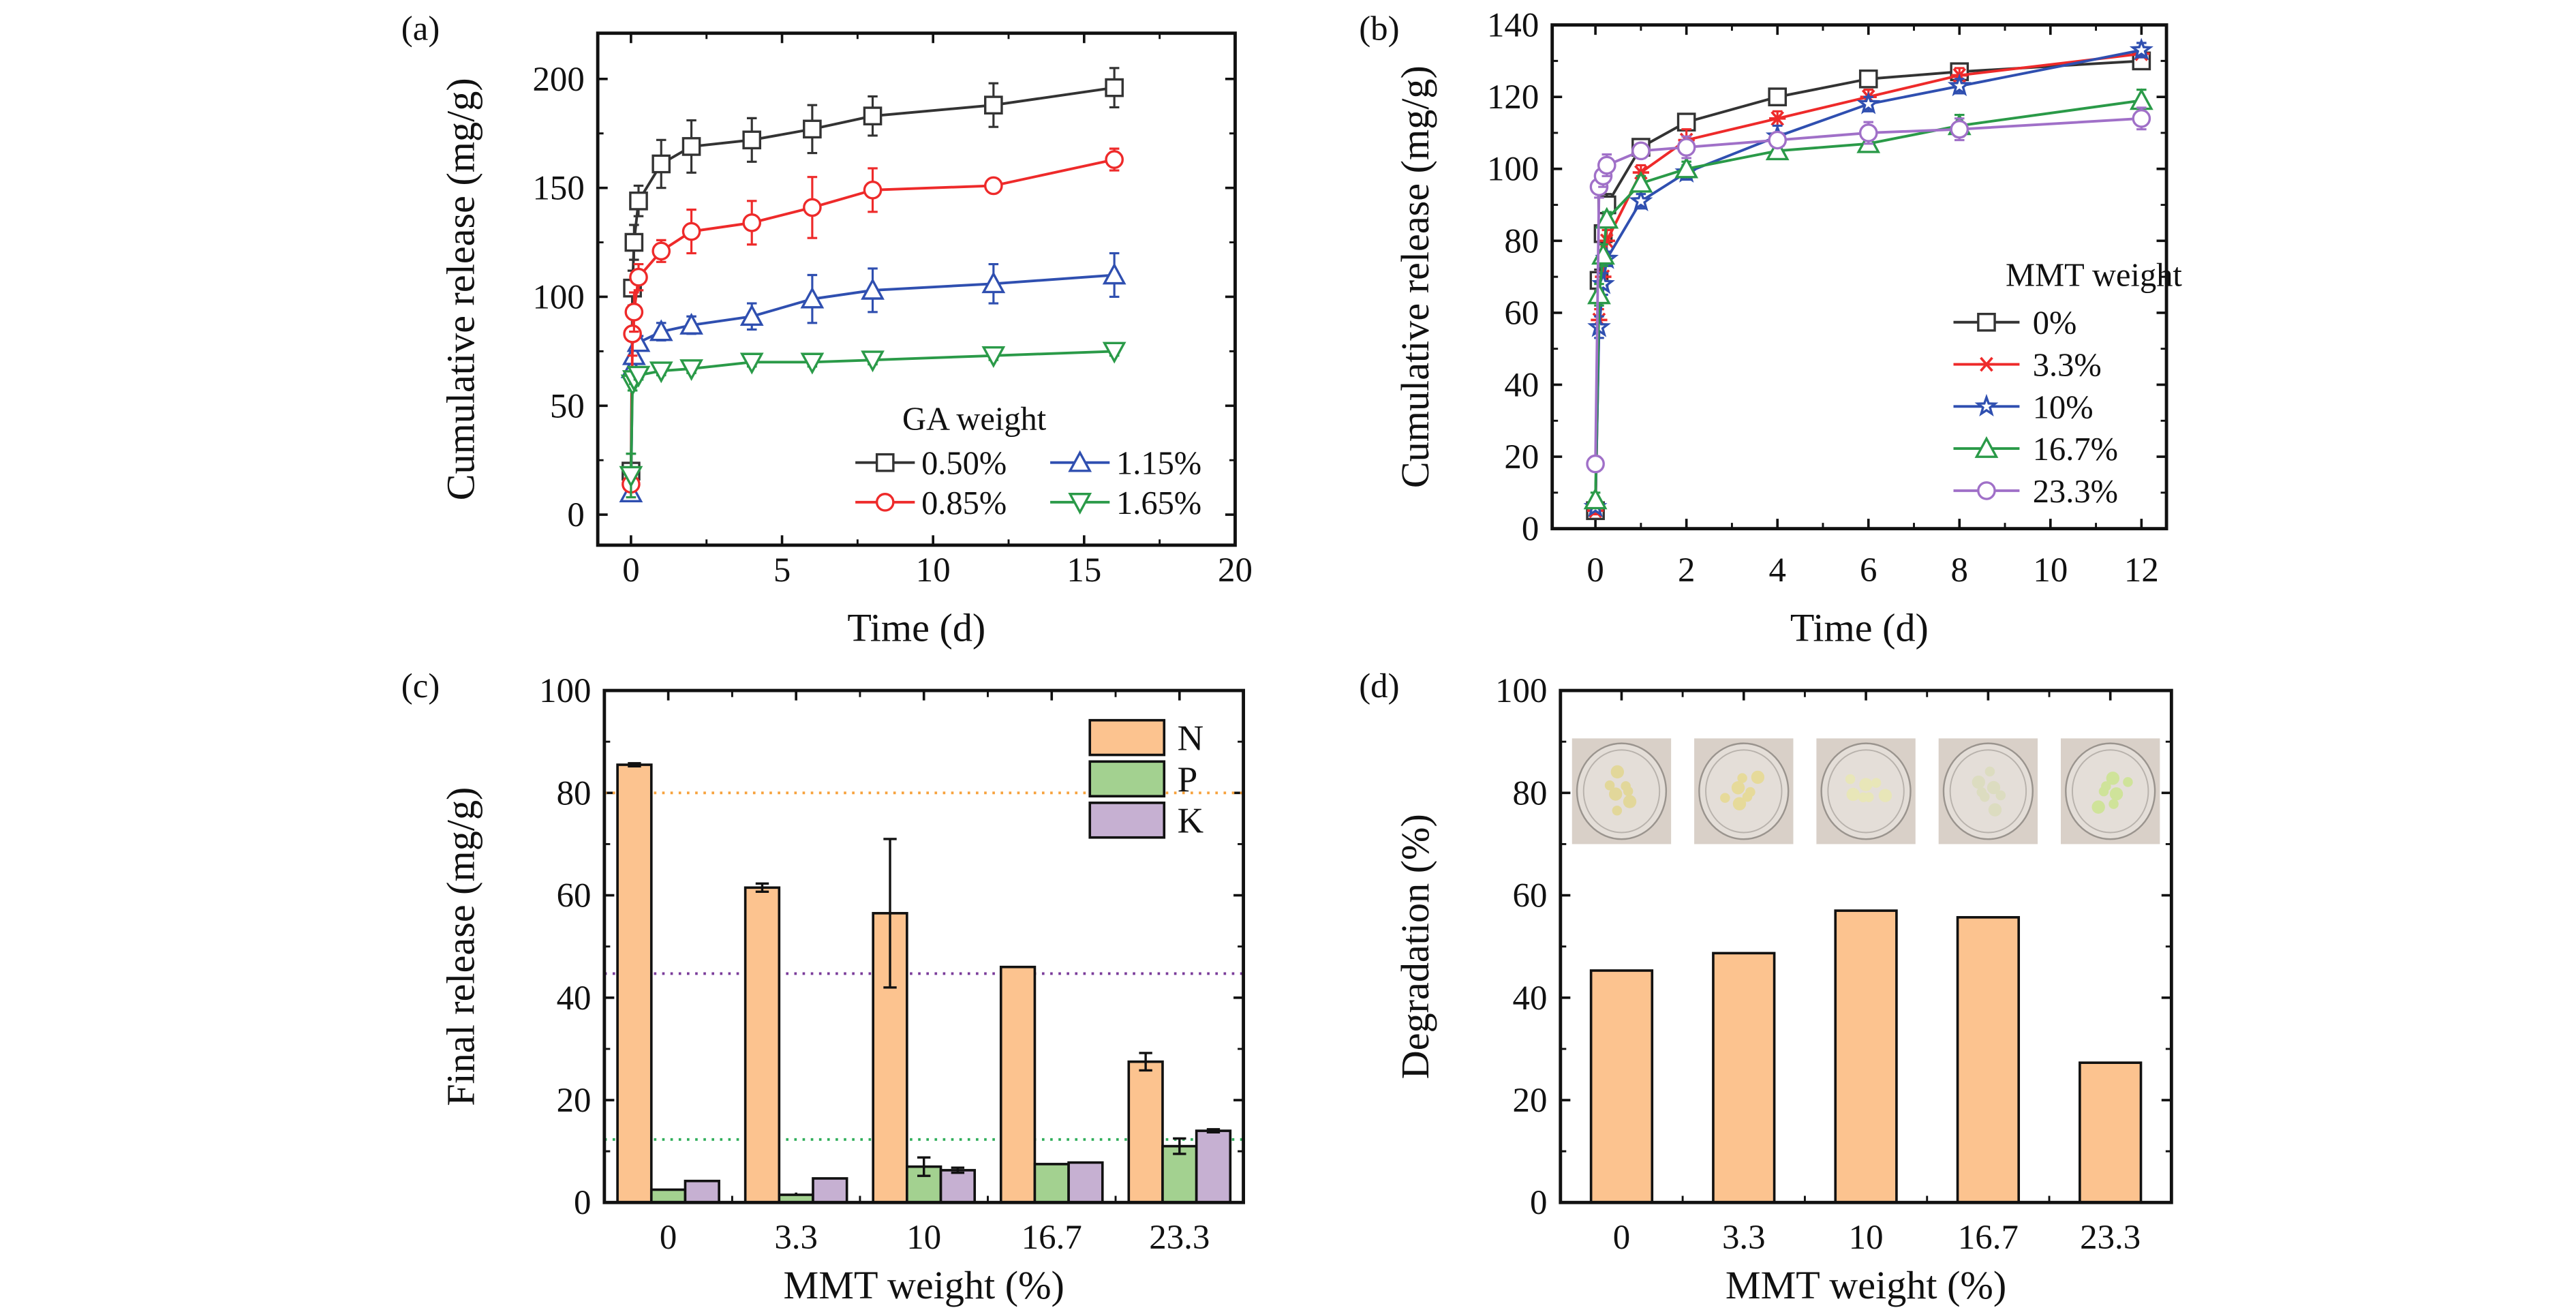  What do you see at coordinates (420, 29) in the screenshot?
I see `panel-label: (a)` at bounding box center [420, 29].